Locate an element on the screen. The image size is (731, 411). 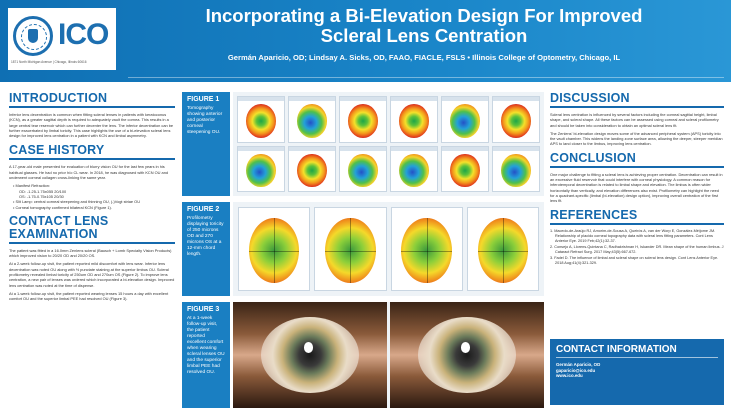
profilometry-image is located at coordinates (388, 249).